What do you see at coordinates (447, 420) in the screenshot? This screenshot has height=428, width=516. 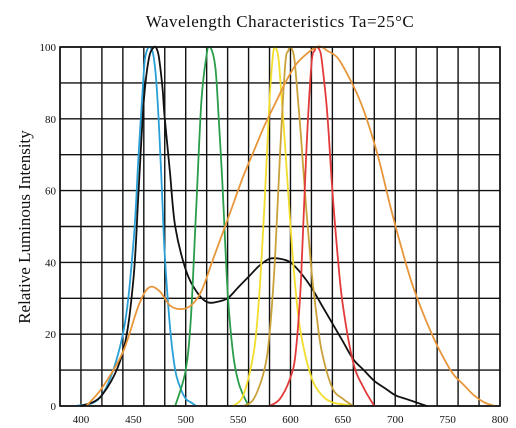 I see `x-tick-label-7: 750` at bounding box center [447, 420].